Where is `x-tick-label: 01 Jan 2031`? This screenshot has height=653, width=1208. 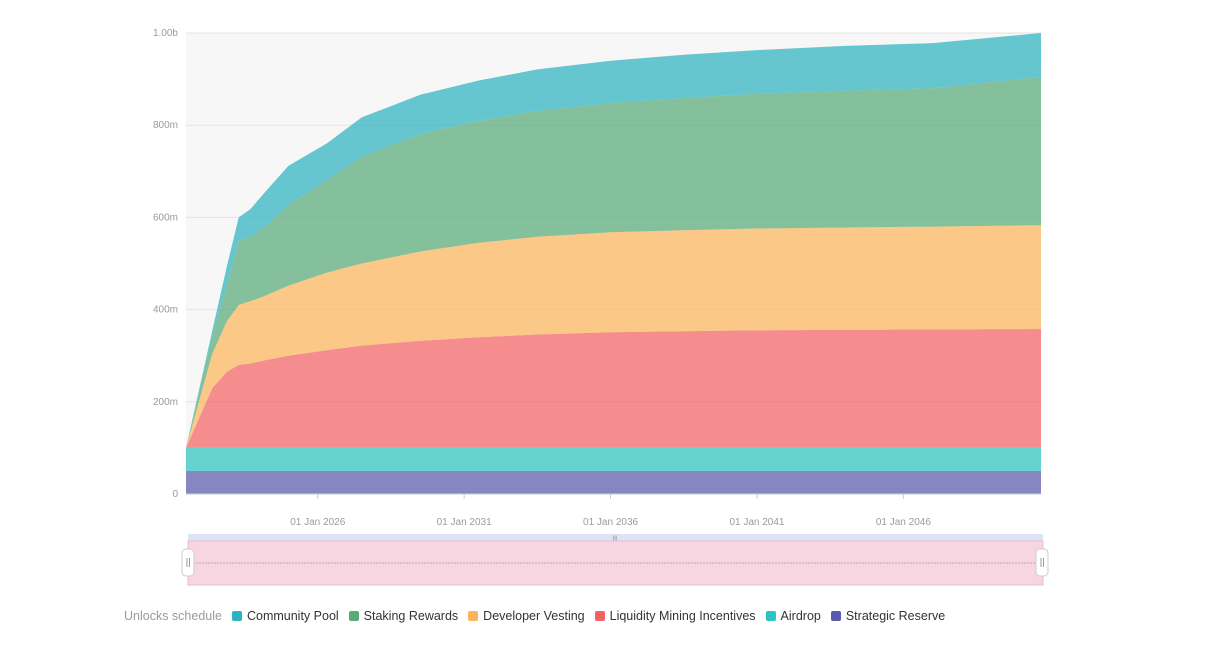 x-tick-label: 01 Jan 2031 is located at coordinates (464, 522).